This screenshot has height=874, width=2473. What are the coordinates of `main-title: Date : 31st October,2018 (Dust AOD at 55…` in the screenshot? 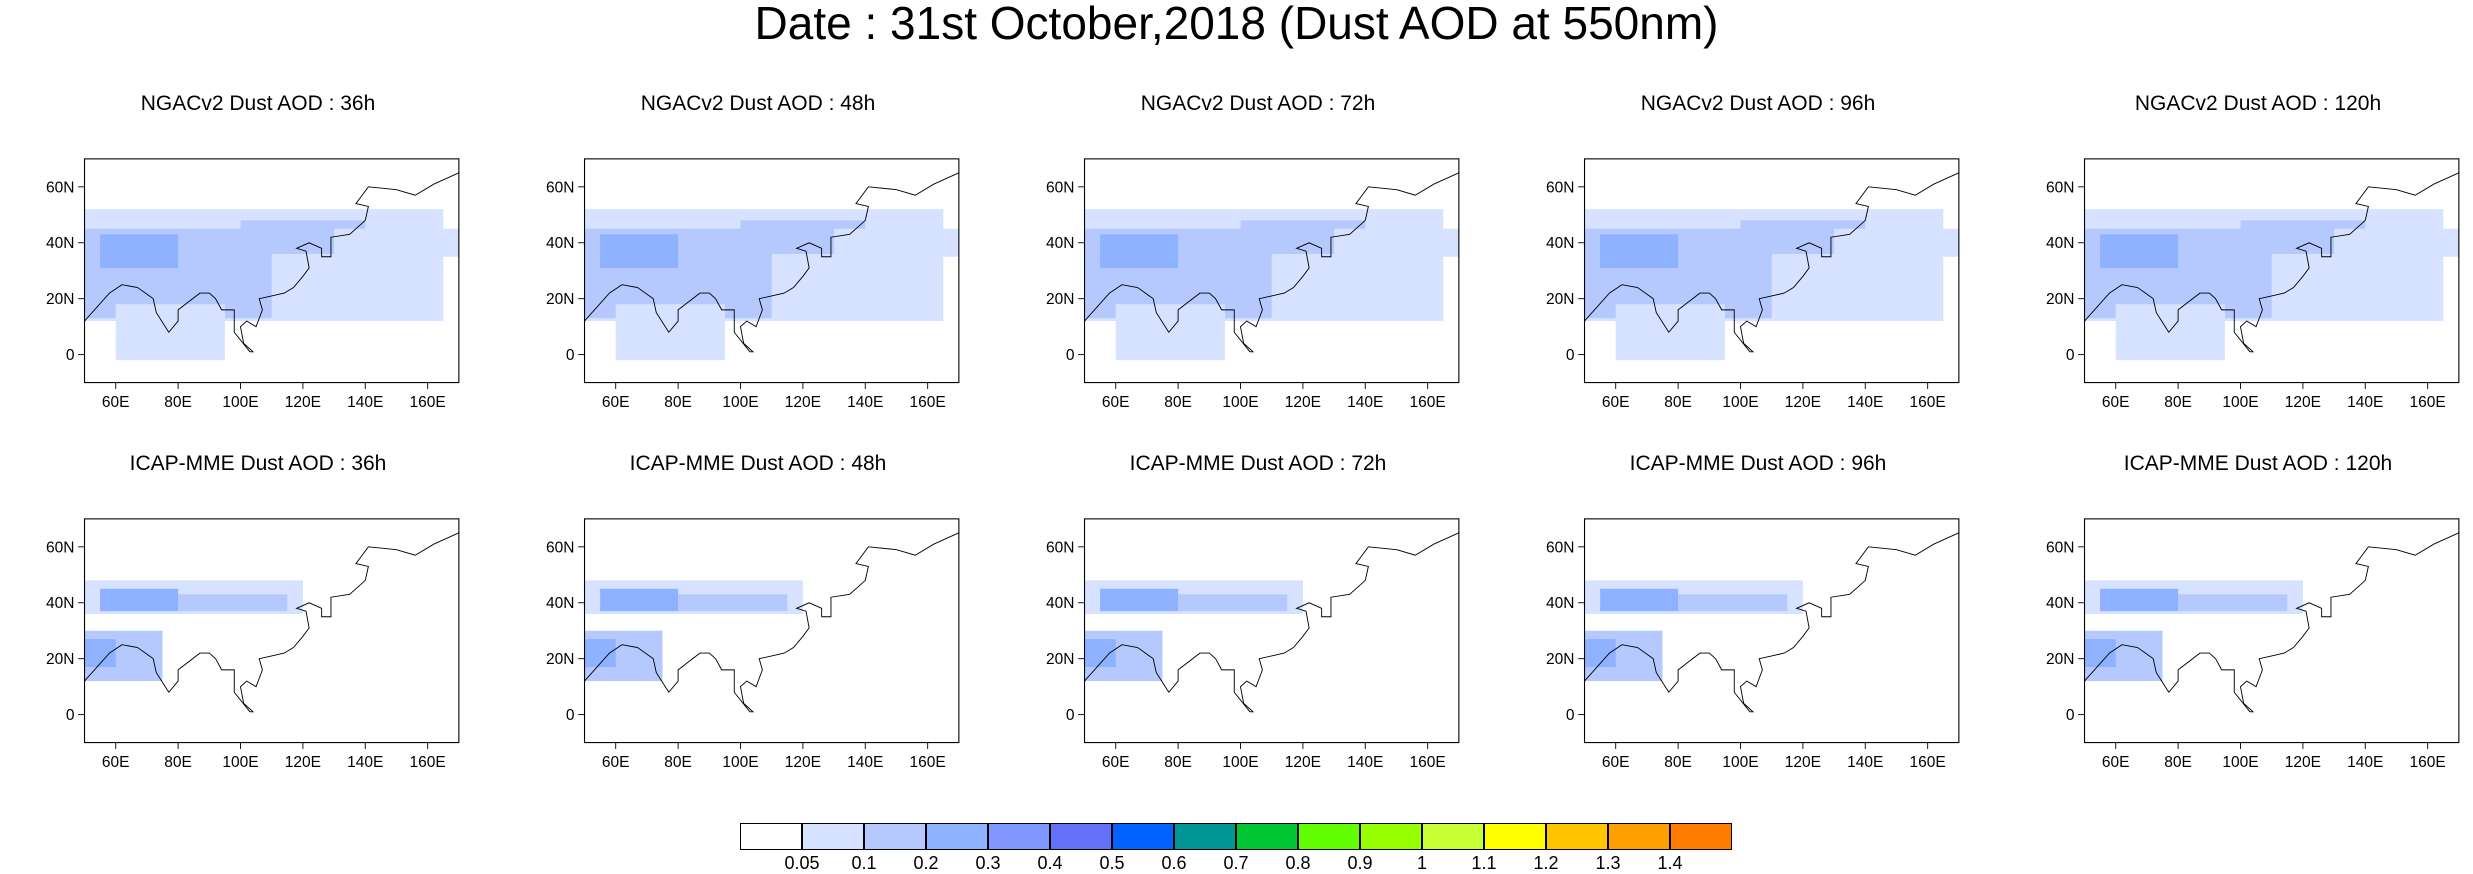 It's located at (1236, 24).